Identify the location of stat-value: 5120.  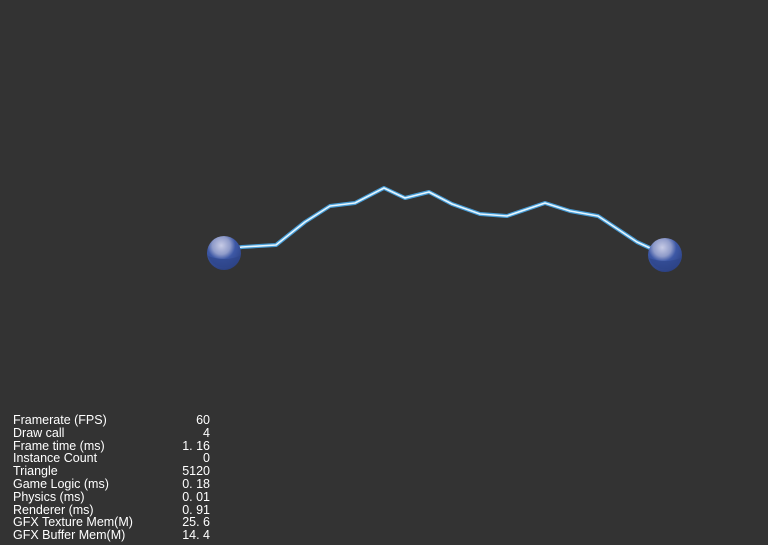
(196, 471).